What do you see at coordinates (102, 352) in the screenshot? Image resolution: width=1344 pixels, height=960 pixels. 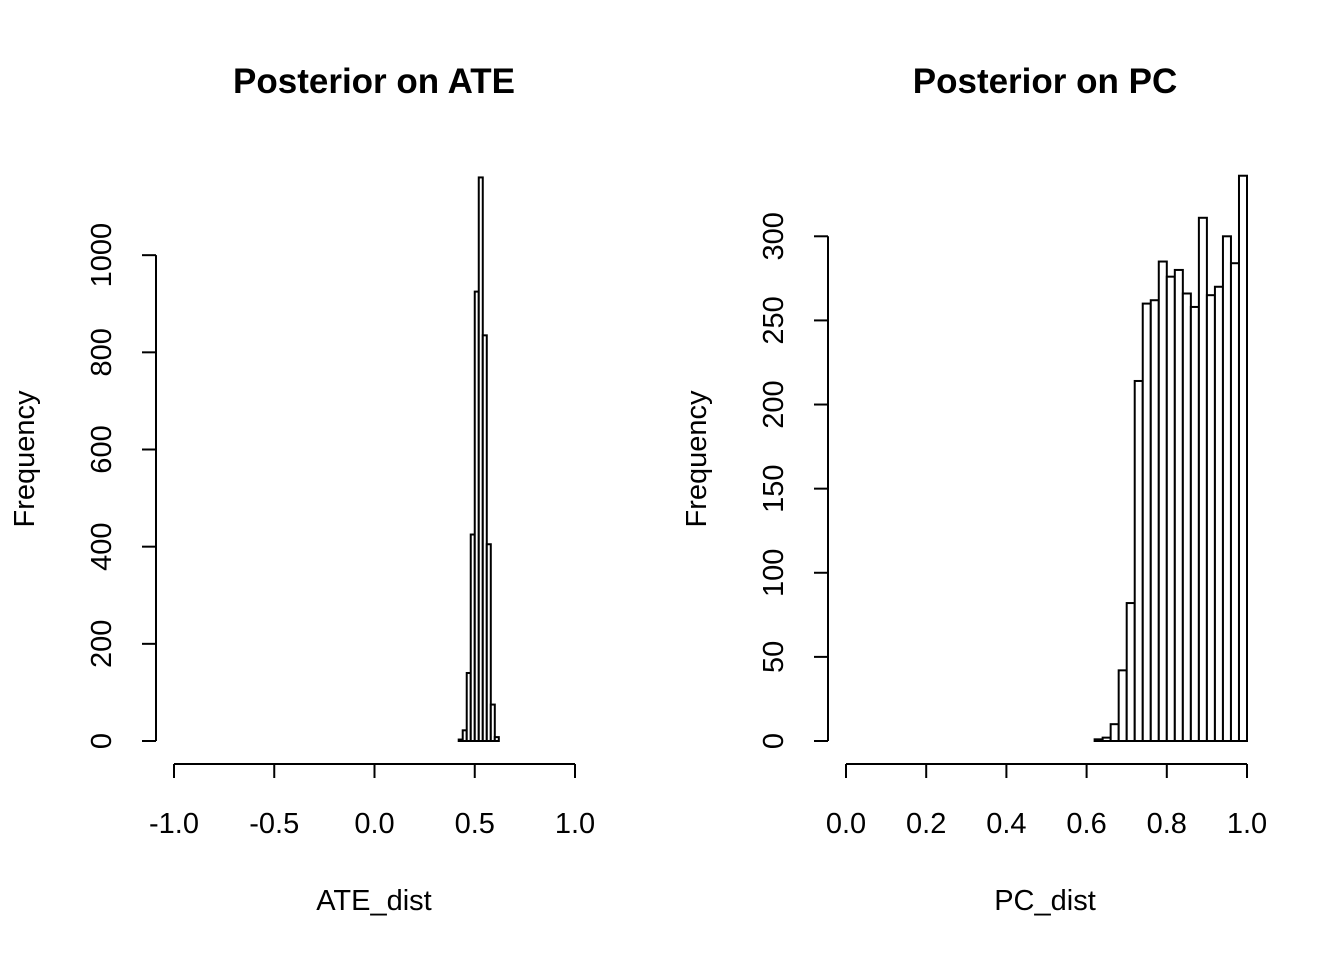 I see `y-tick-label: 800` at bounding box center [102, 352].